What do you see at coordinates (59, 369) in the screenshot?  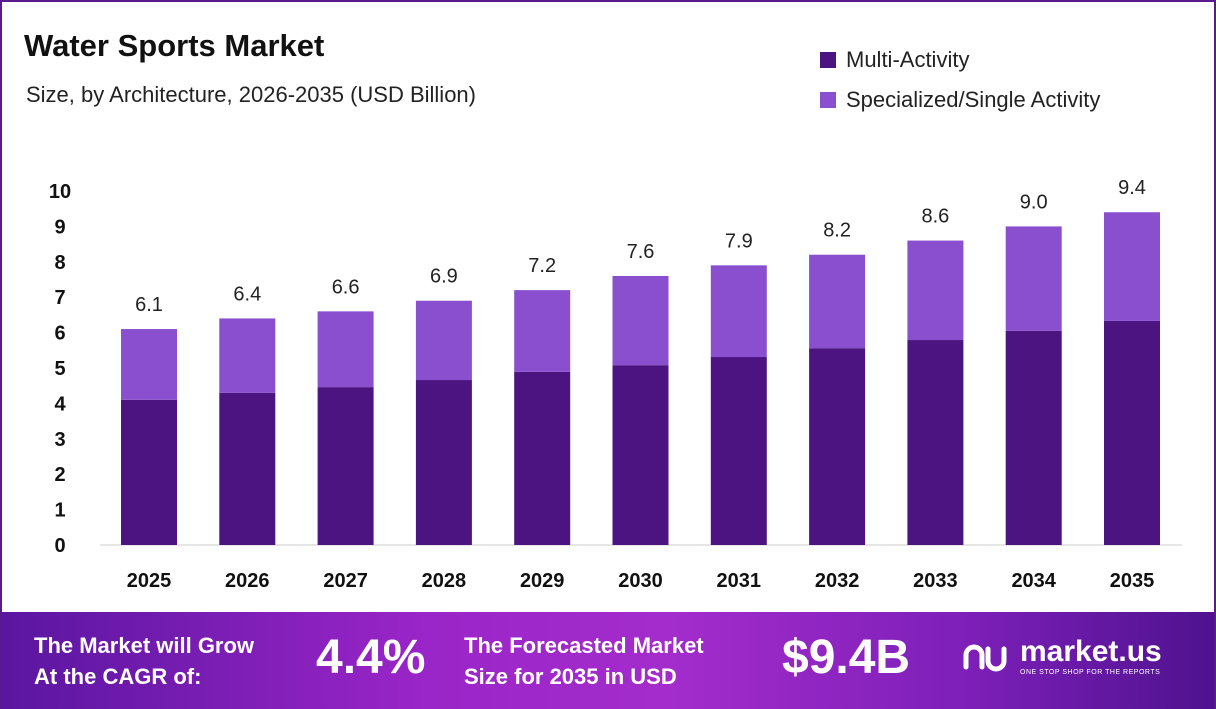 I see `y-tick-label: 5` at bounding box center [59, 369].